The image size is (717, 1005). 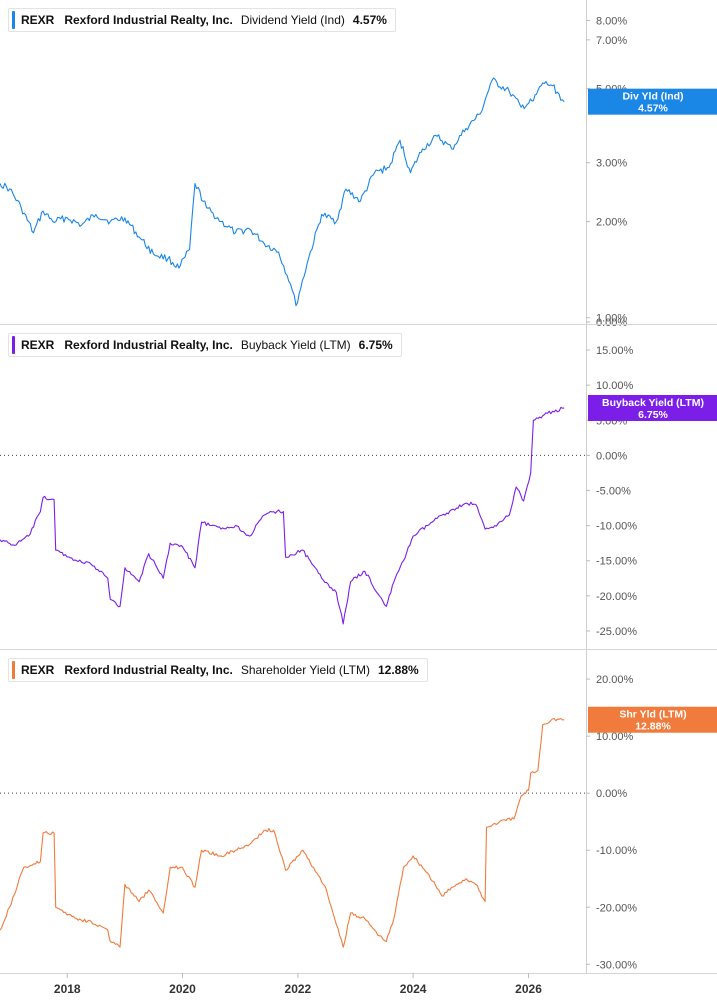 I want to click on y-tick-label: 2.00%, so click(x=611, y=222).